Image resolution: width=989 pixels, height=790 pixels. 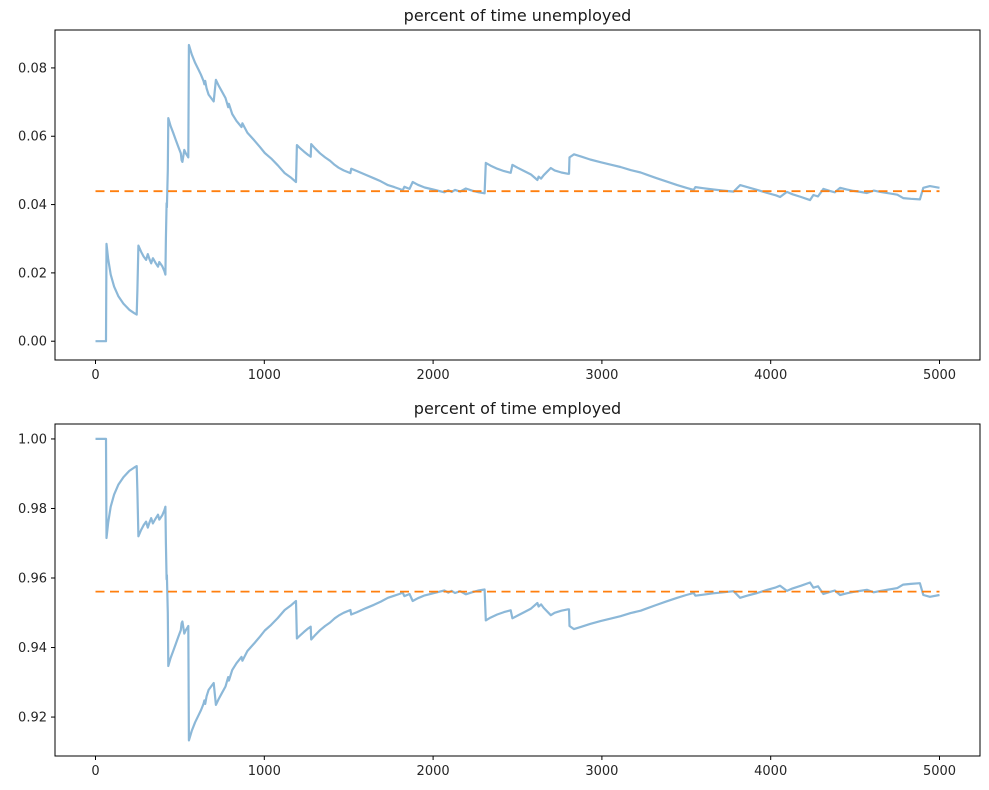 What do you see at coordinates (32, 205) in the screenshot?
I see `unemployed-y-tick-label: 0.04` at bounding box center [32, 205].